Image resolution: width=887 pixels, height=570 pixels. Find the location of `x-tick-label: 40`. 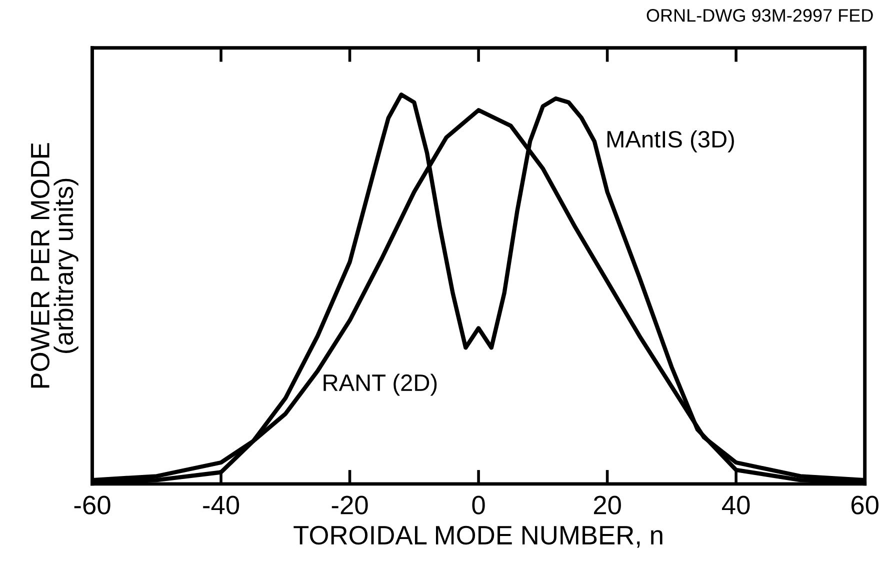

x-tick-label: 40 is located at coordinates (736, 505).